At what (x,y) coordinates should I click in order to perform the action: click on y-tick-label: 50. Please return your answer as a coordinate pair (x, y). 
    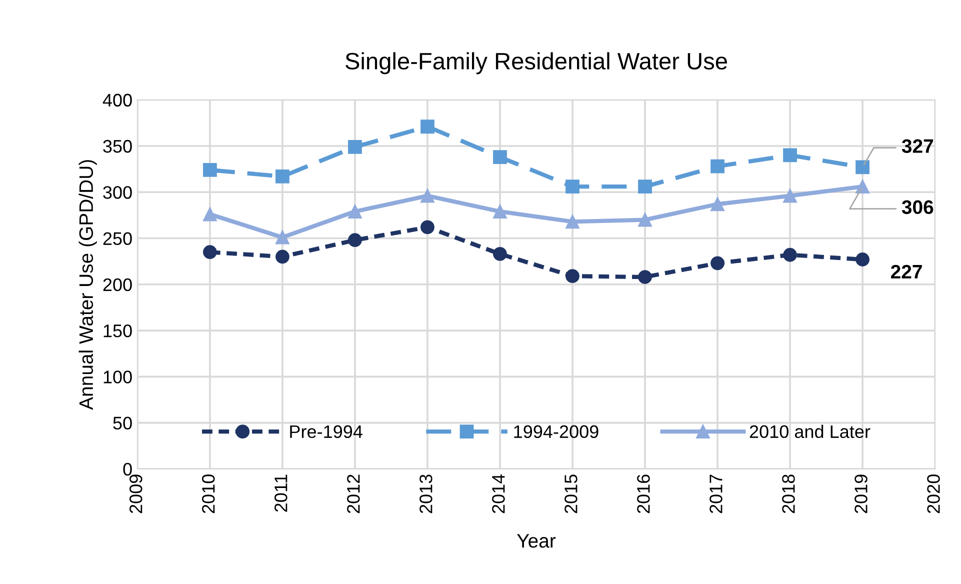
    Looking at the image, I should click on (122, 423).